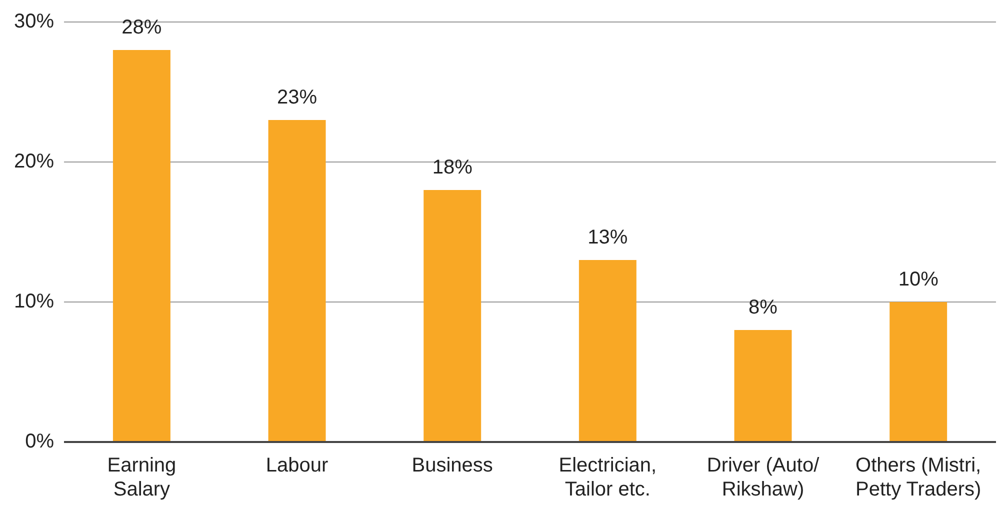  I want to click on y-tick-label: 0%, so click(39, 441).